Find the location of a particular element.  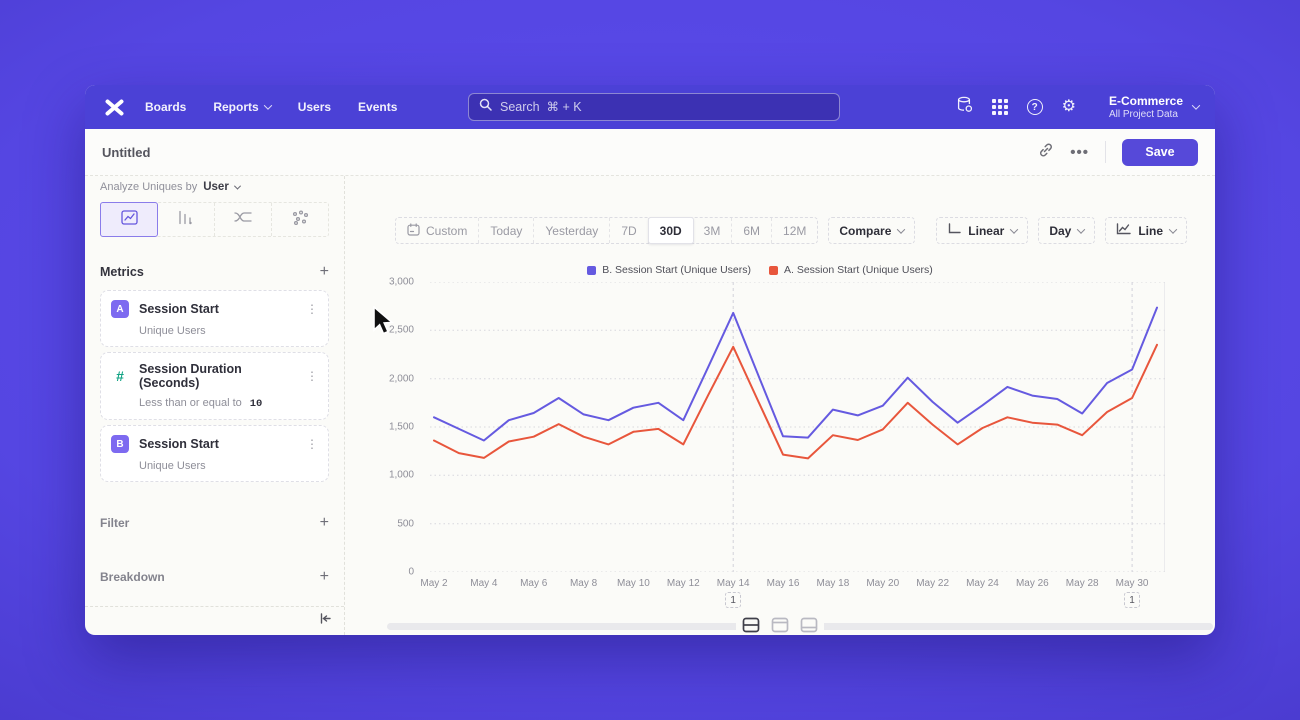

add-metric-icon: + is located at coordinates (324, 271).